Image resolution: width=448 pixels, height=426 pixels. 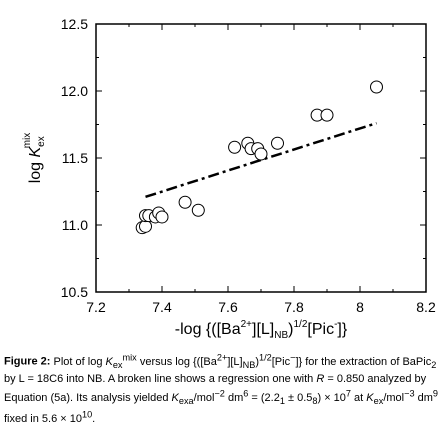 What do you see at coordinates (320, 329) in the screenshot?
I see `x-label-text: [Pic` at bounding box center [320, 329].